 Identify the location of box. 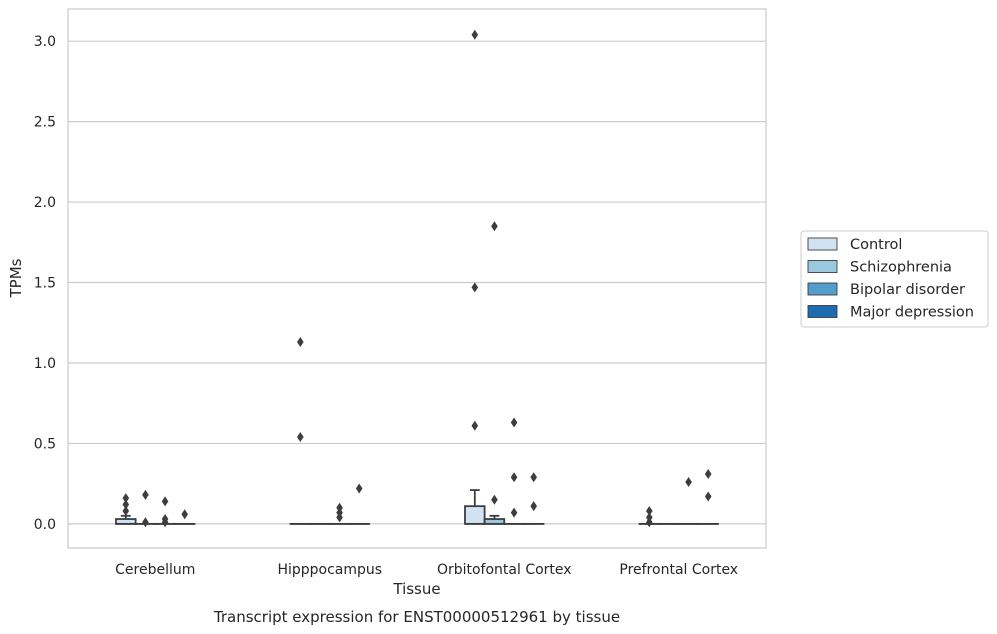
(475, 515).